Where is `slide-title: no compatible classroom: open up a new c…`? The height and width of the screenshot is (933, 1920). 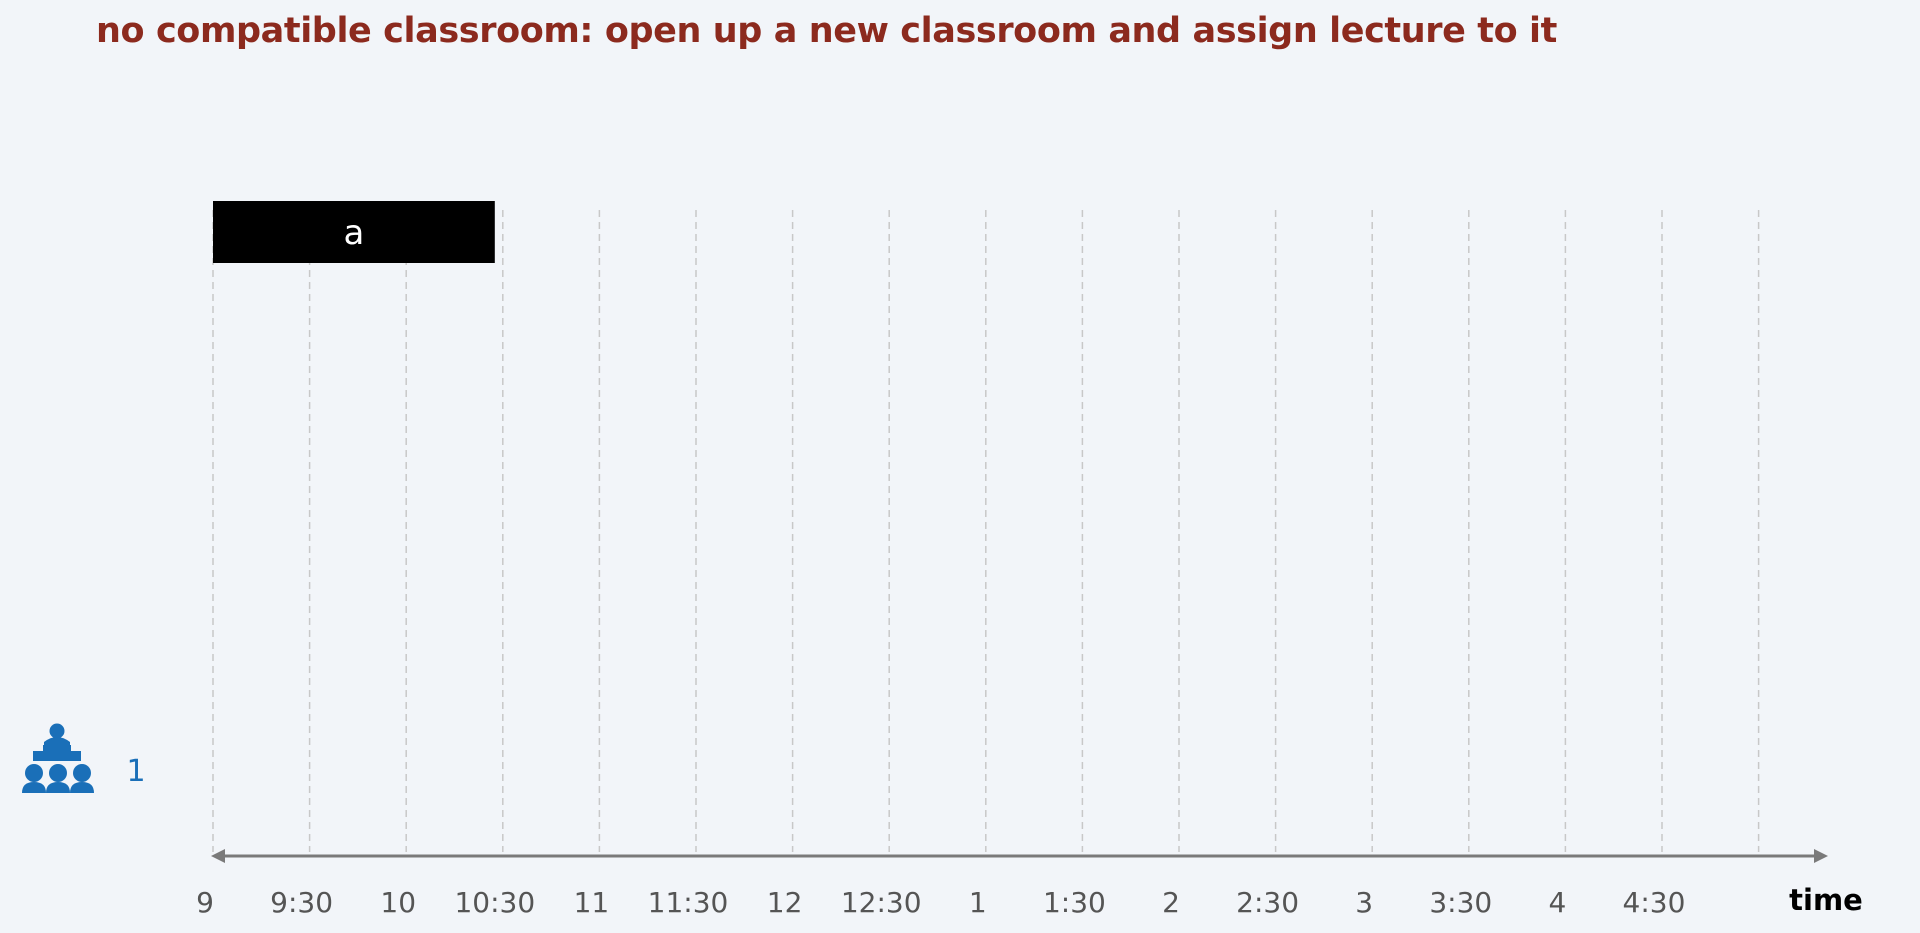
slide-title: no compatible classroom: open up a new c… is located at coordinates (826, 31).